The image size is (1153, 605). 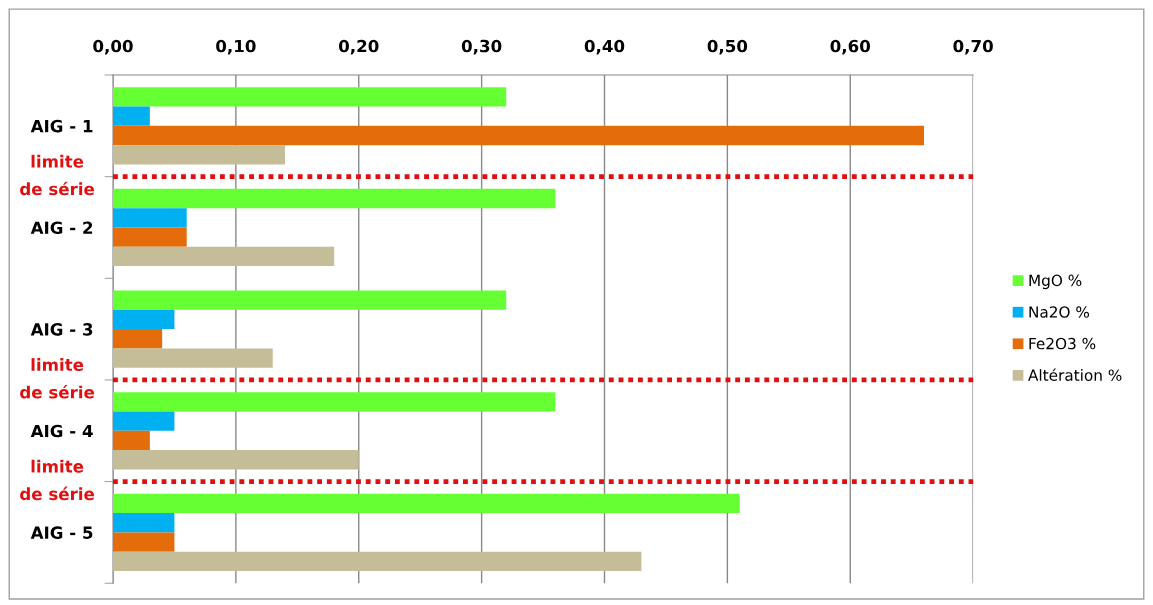 I want to click on x-tick-label: 0,70, so click(x=973, y=47).